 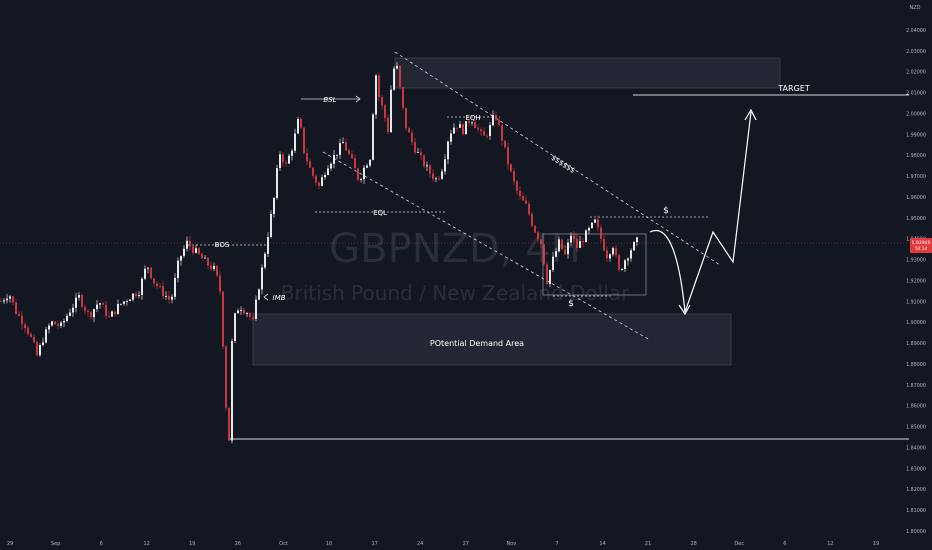 What do you see at coordinates (916, 490) in the screenshot?
I see `y-tick-label: 1.82000` at bounding box center [916, 490].